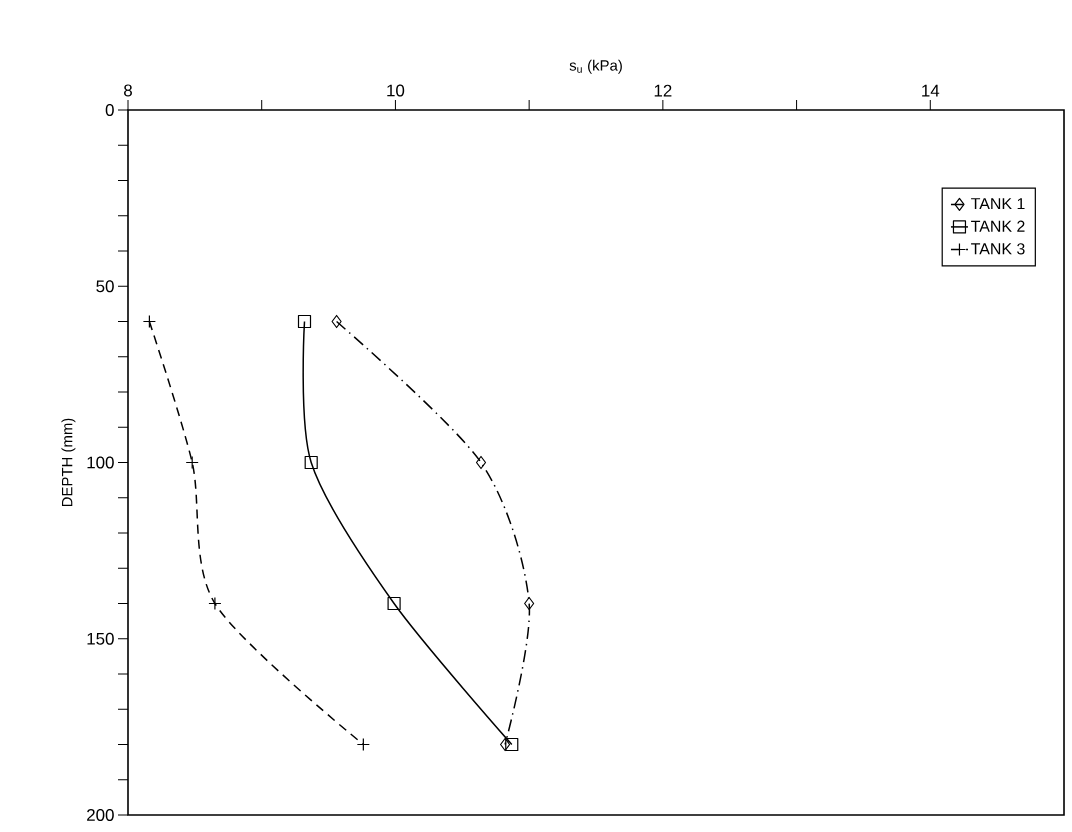 This screenshot has width=1072, height=832. Describe the element at coordinates (105, 286) in the screenshot. I see `y-tick-label: 50` at that location.